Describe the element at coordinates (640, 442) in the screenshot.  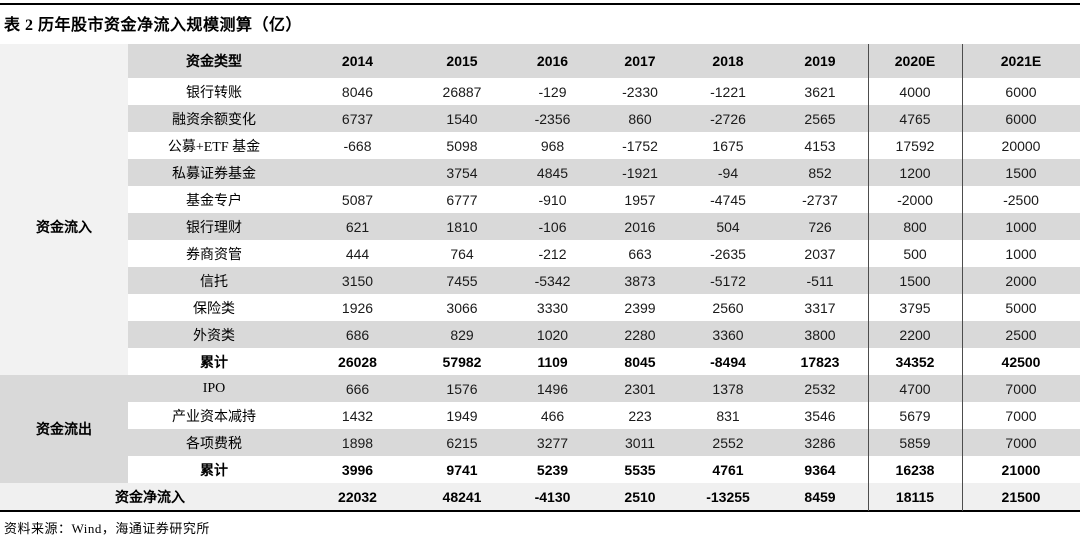
I see `value-cell: 3011` at that location.